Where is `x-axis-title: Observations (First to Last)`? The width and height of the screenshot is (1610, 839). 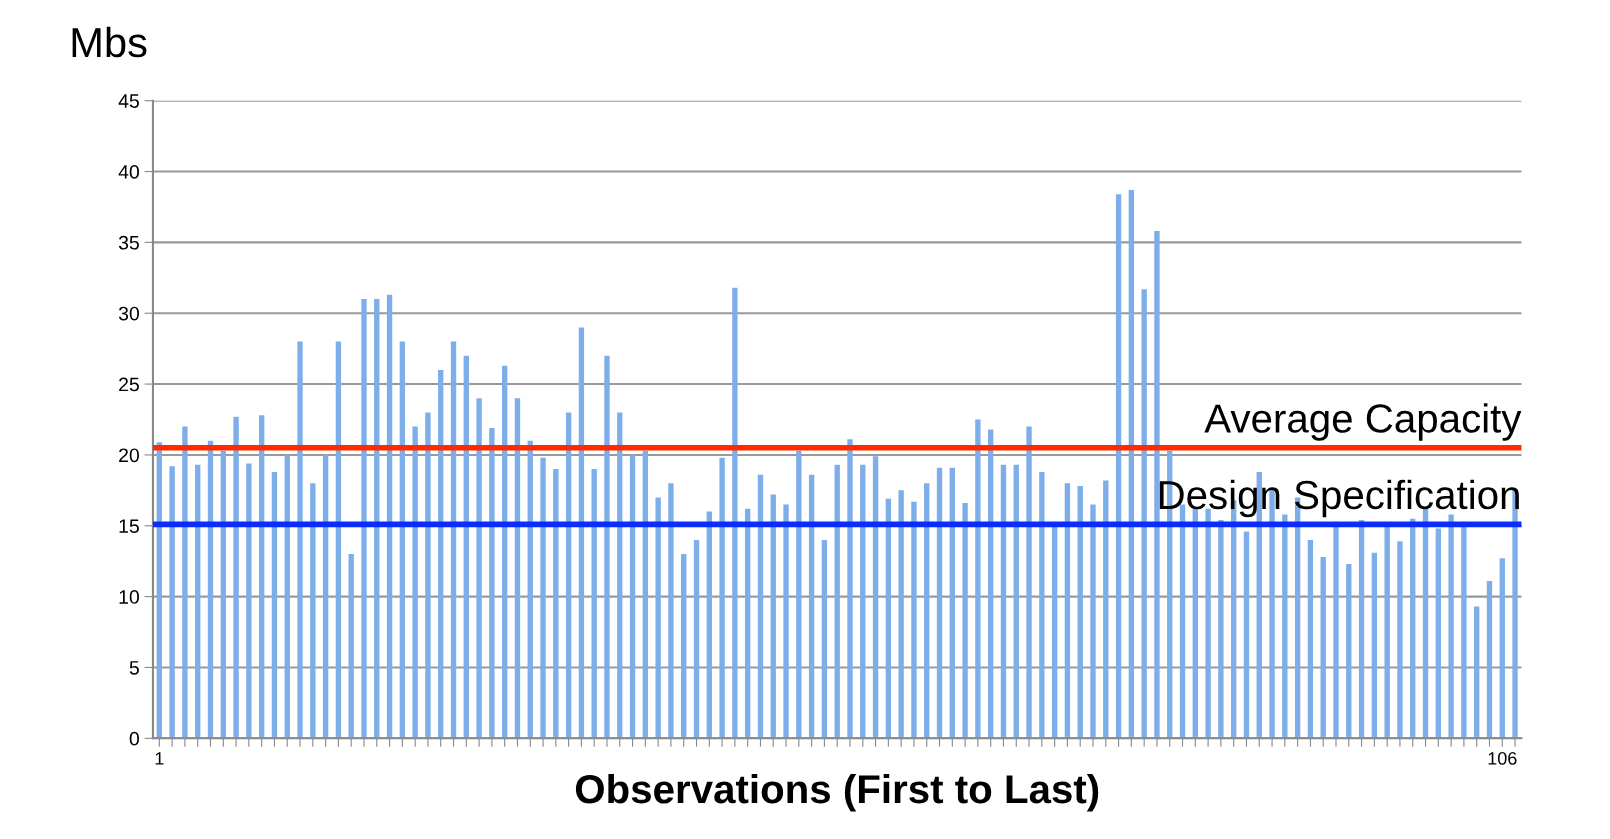
x-axis-title: Observations (First to Last) is located at coordinates (837, 792).